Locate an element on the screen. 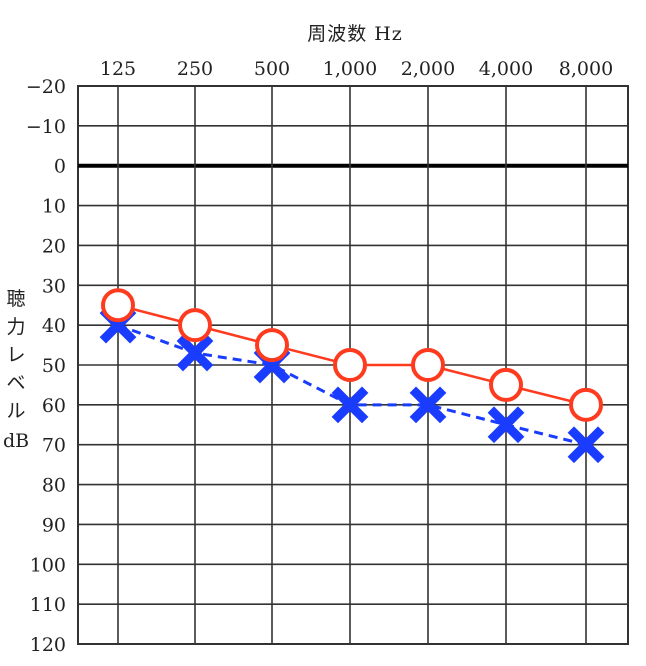 This screenshot has width=646, height=666. x-tick-label: 1,000 is located at coordinates (350, 69).